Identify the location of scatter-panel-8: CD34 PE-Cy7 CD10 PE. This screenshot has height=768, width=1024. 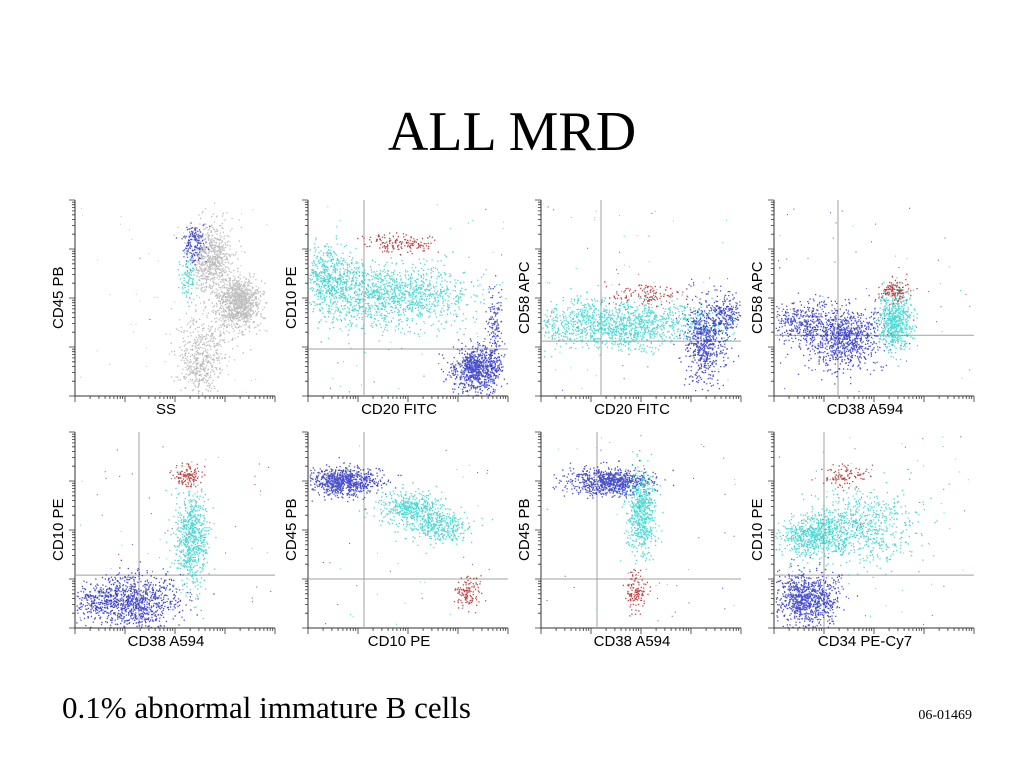
(865, 538).